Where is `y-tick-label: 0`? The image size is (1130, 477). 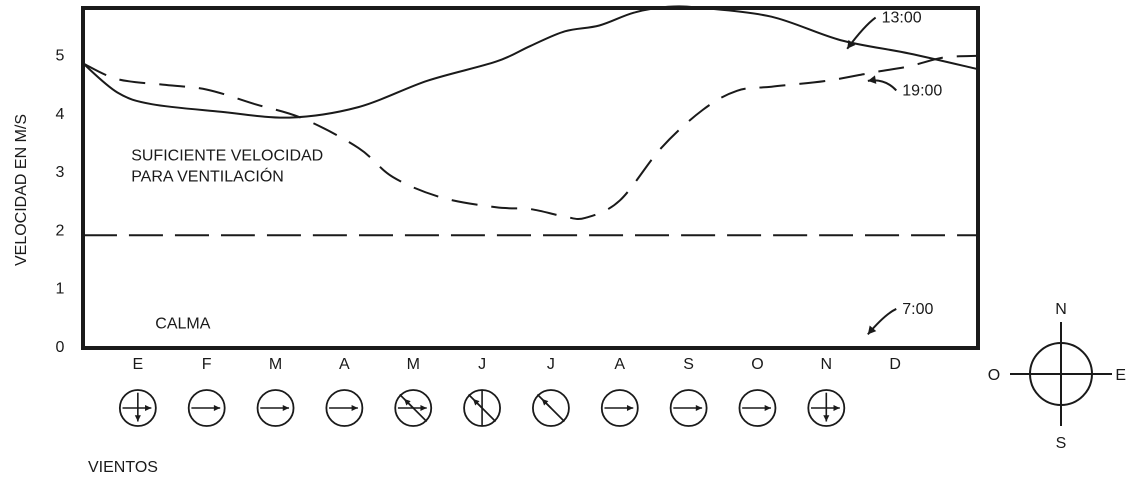
y-tick-label: 0 is located at coordinates (60, 347).